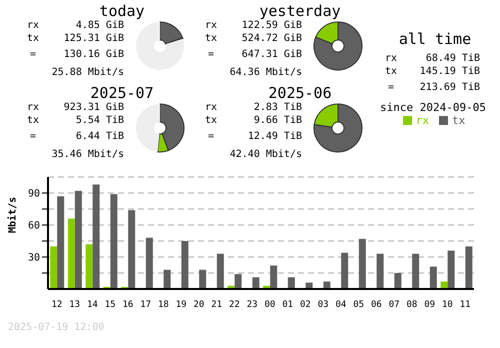 This screenshot has width=500, height=348. What do you see at coordinates (93, 39) in the screenshot?
I see `text: 125.31 GiB` at bounding box center [93, 39].